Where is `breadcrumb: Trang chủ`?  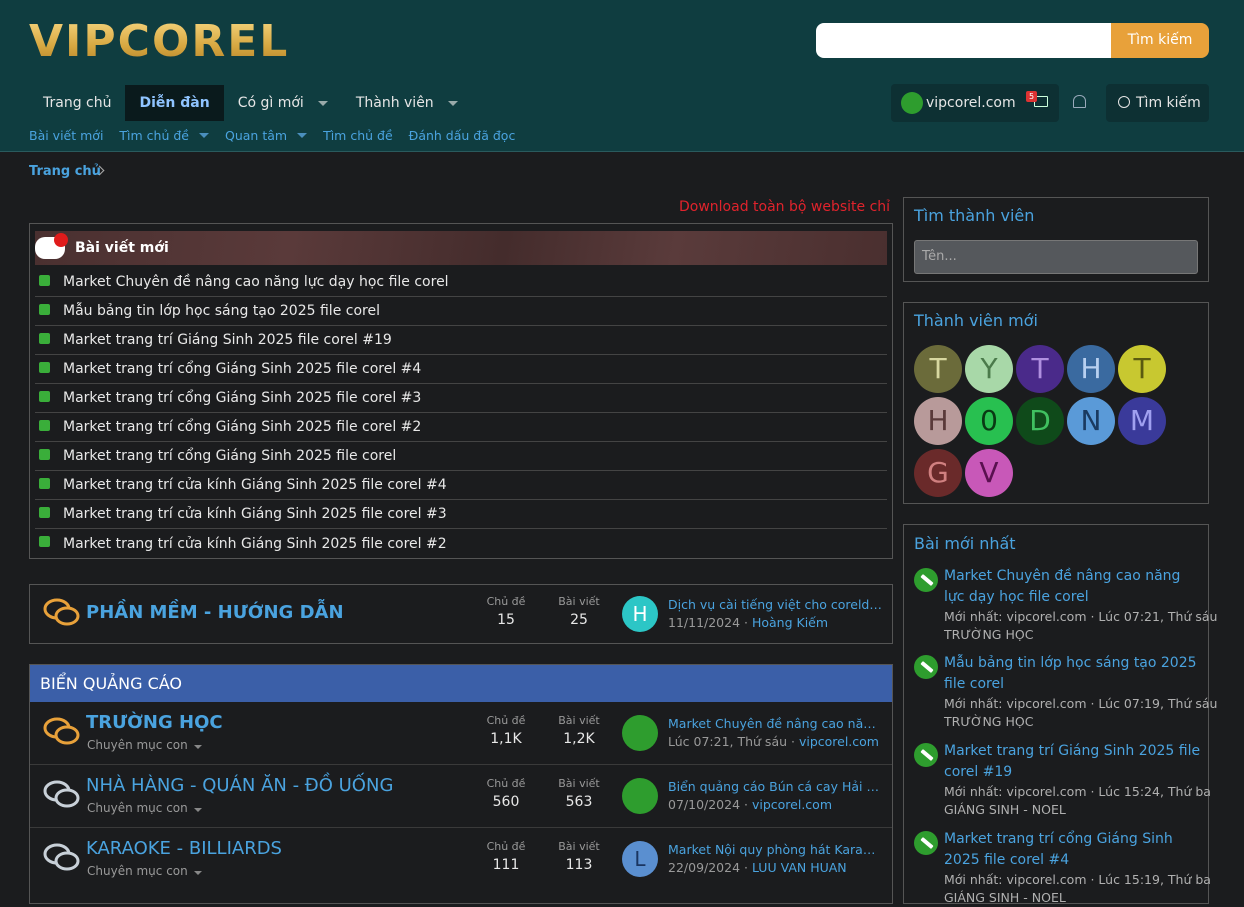
breadcrumb: Trang chủ is located at coordinates (65, 171).